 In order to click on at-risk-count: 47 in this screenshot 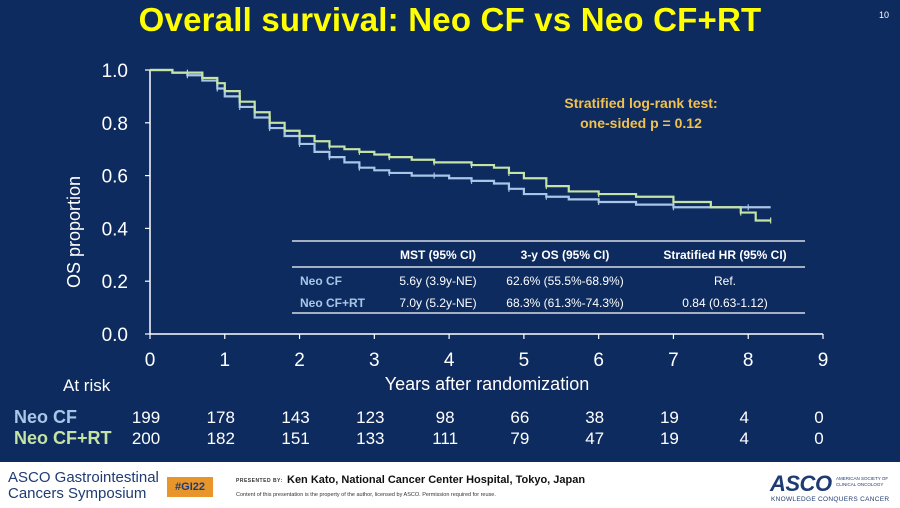, I will do `click(594, 438)`.